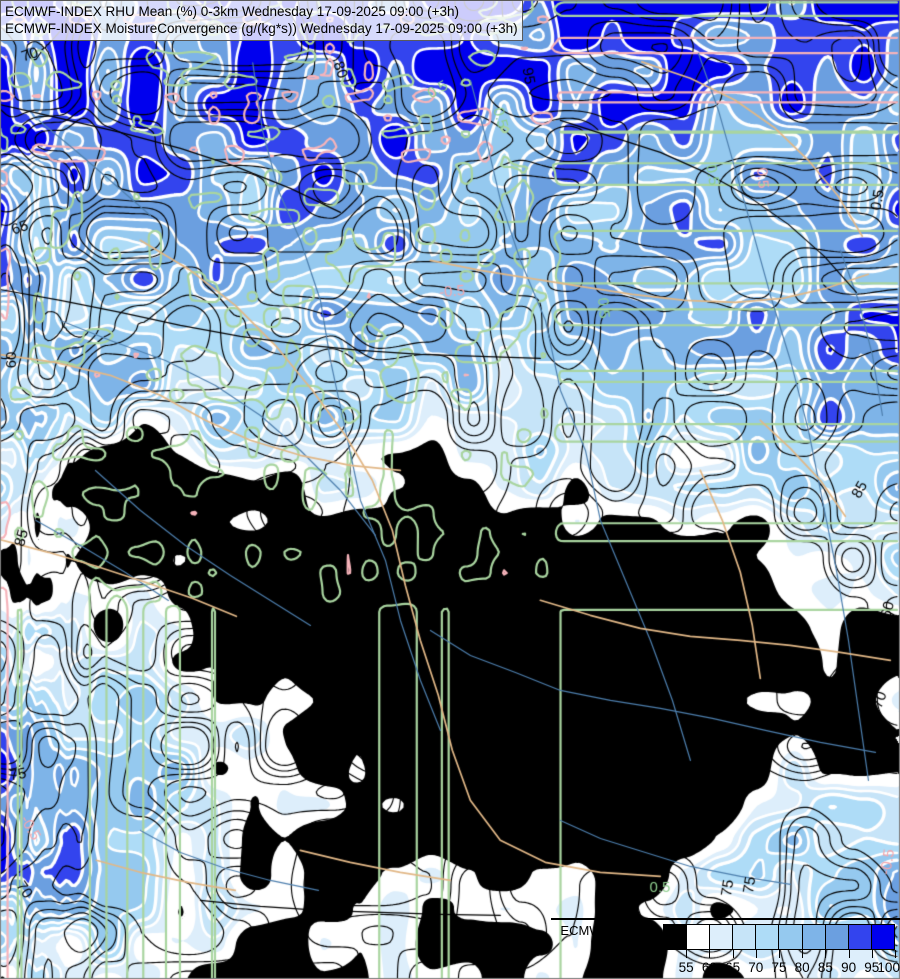 Image resolution: width=900 pixels, height=979 pixels. Describe the element at coordinates (733, 967) in the screenshot. I see `legend-label-65: 65` at that location.